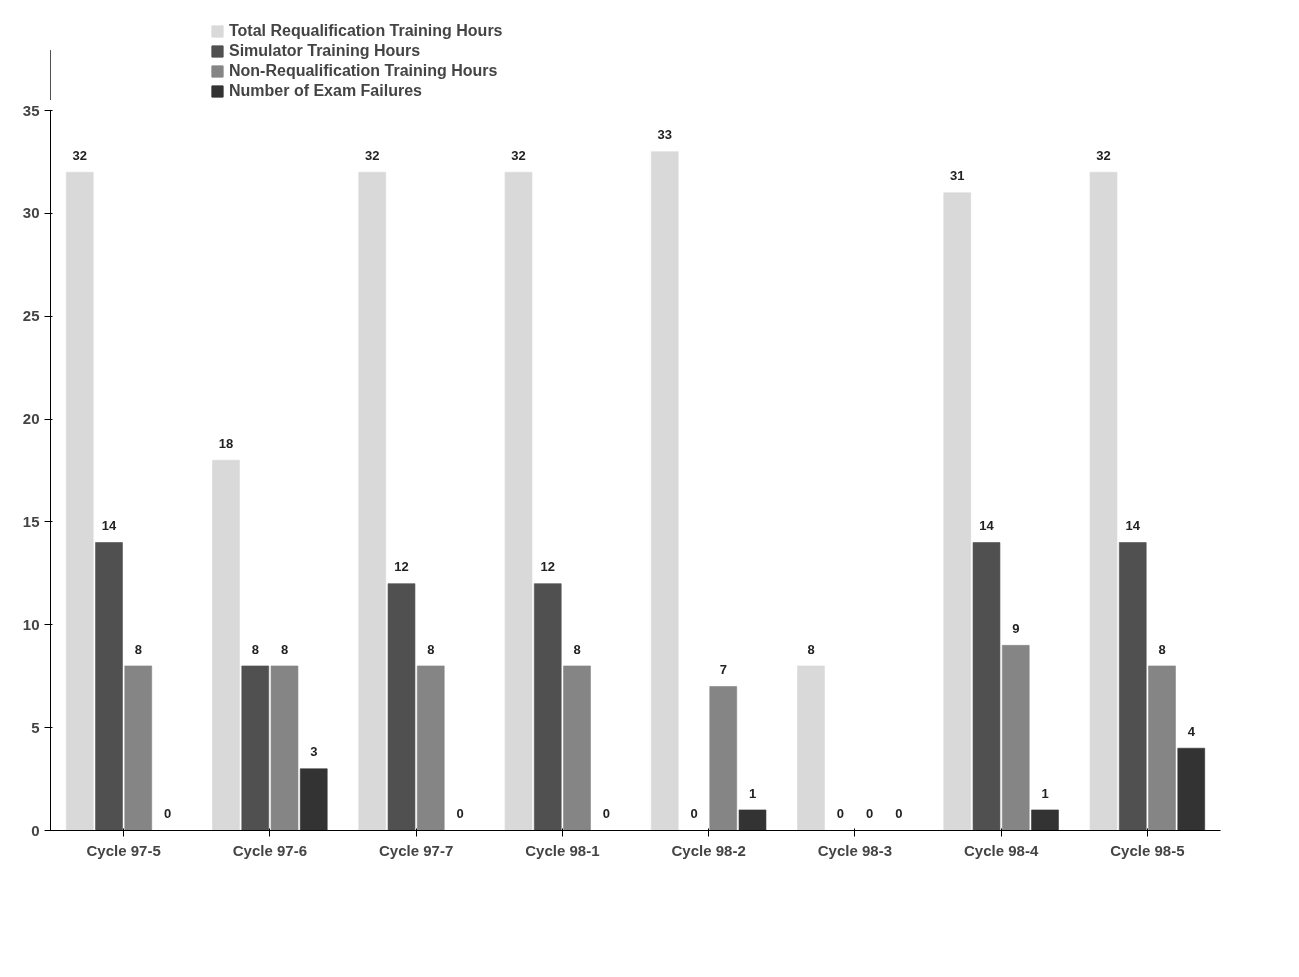  What do you see at coordinates (31, 110) in the screenshot?
I see `y-tick-label: 35` at bounding box center [31, 110].